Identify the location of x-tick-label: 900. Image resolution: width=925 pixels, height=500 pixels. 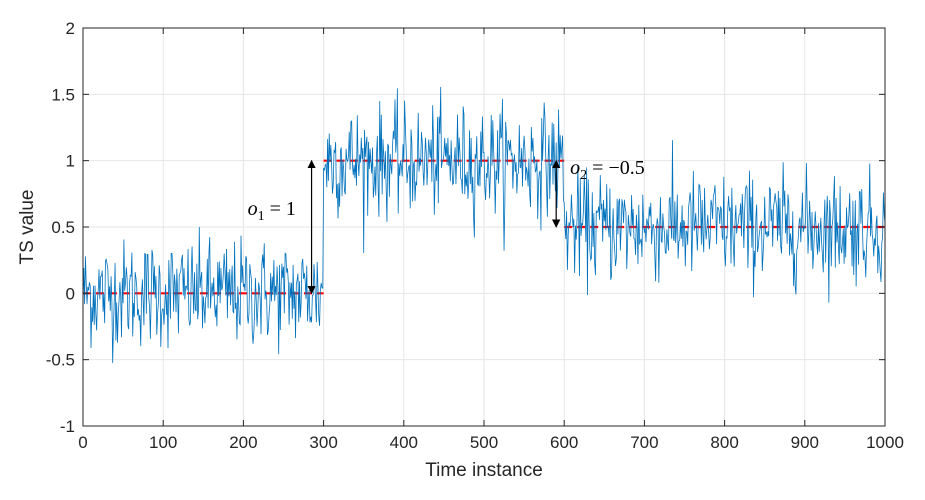
(805, 442).